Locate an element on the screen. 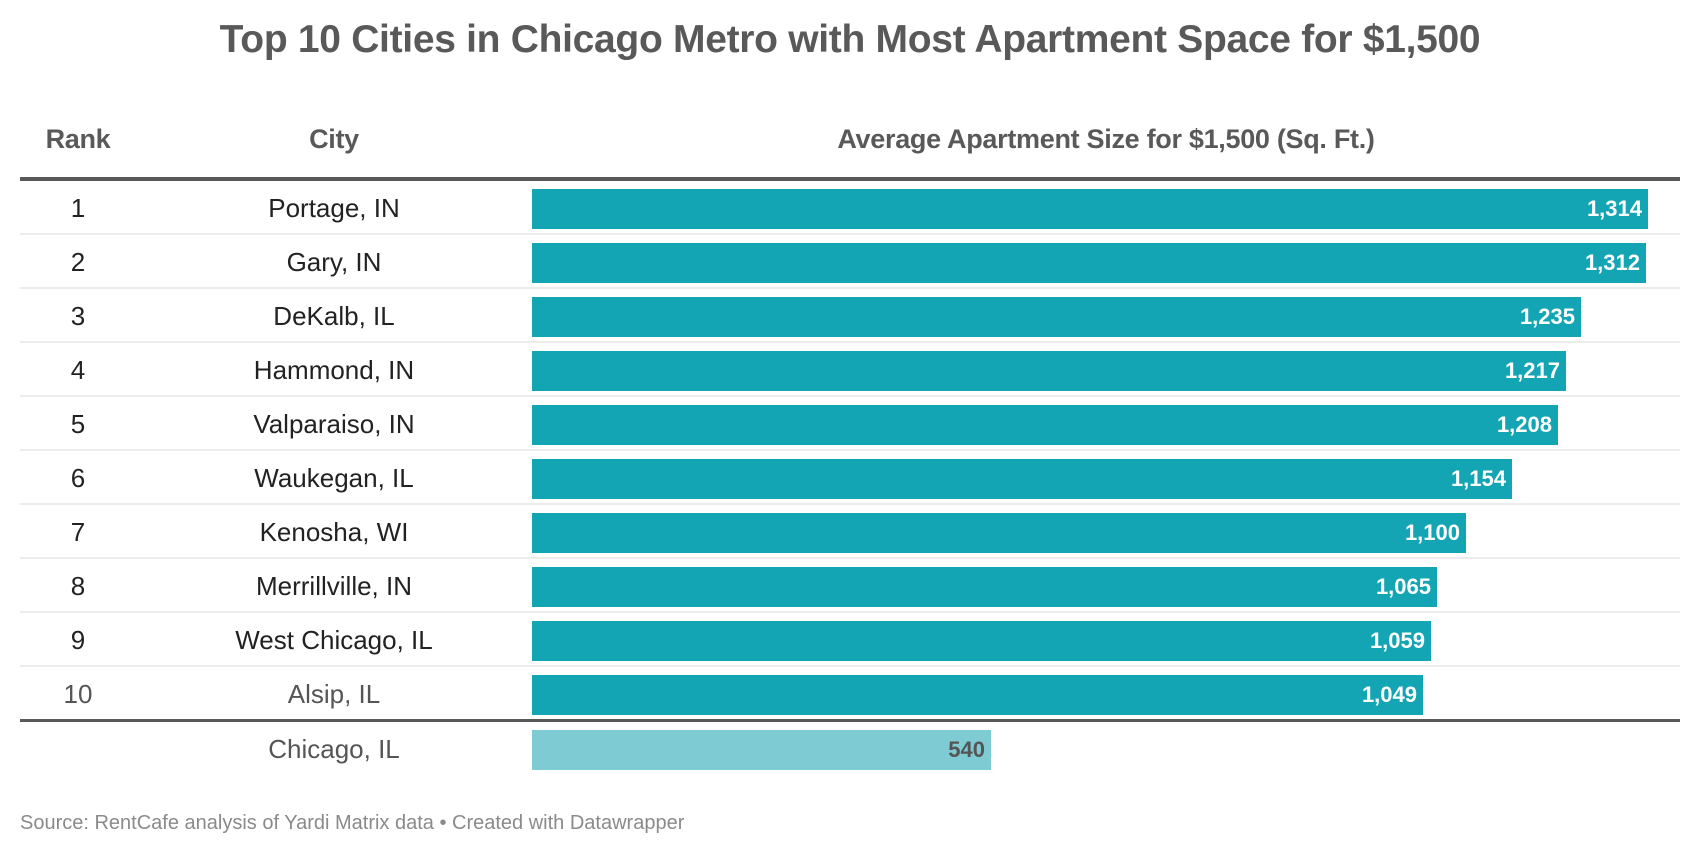  rank-cell: 5 is located at coordinates (78, 424).